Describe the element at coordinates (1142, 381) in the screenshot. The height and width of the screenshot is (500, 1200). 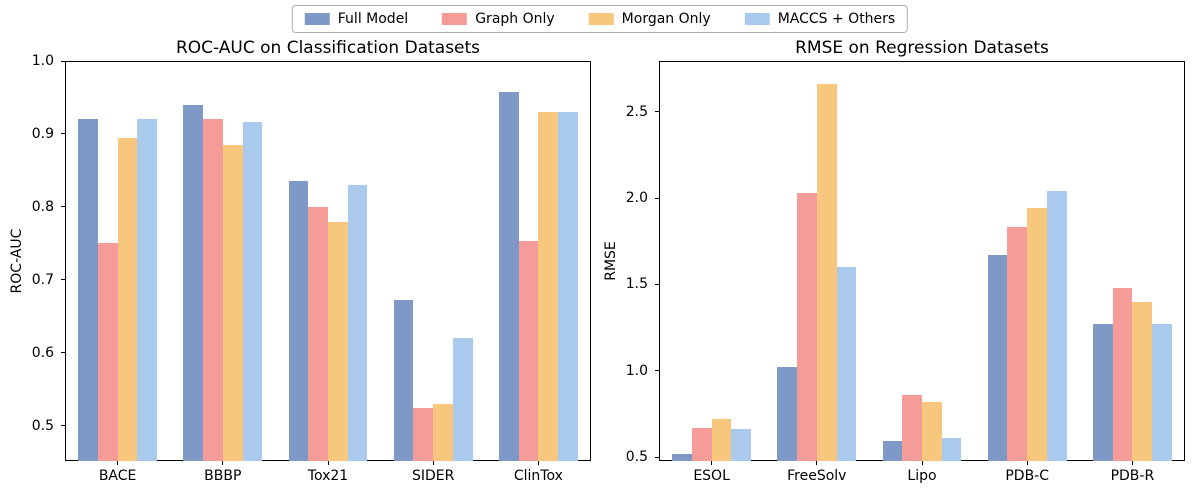
I see `bar-pdb-r-morgan-only` at that location.